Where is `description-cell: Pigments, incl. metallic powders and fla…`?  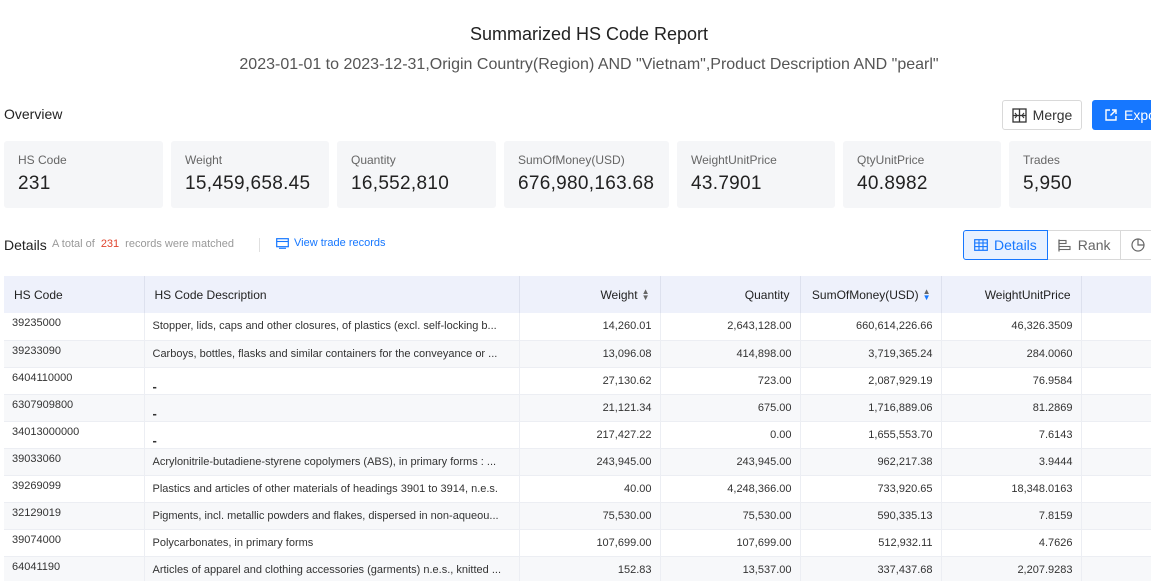
description-cell: Pigments, incl. metallic powders and fla… is located at coordinates (332, 516).